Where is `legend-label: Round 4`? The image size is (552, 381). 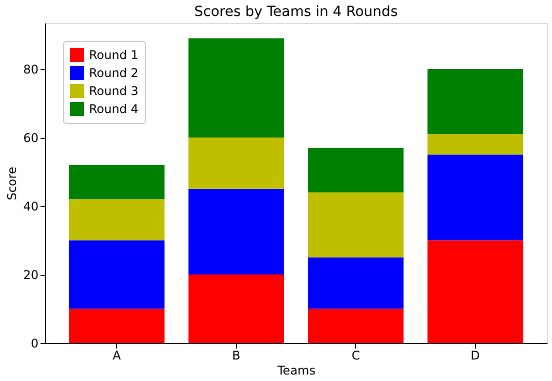
legend-label: Round 4 is located at coordinates (113, 109).